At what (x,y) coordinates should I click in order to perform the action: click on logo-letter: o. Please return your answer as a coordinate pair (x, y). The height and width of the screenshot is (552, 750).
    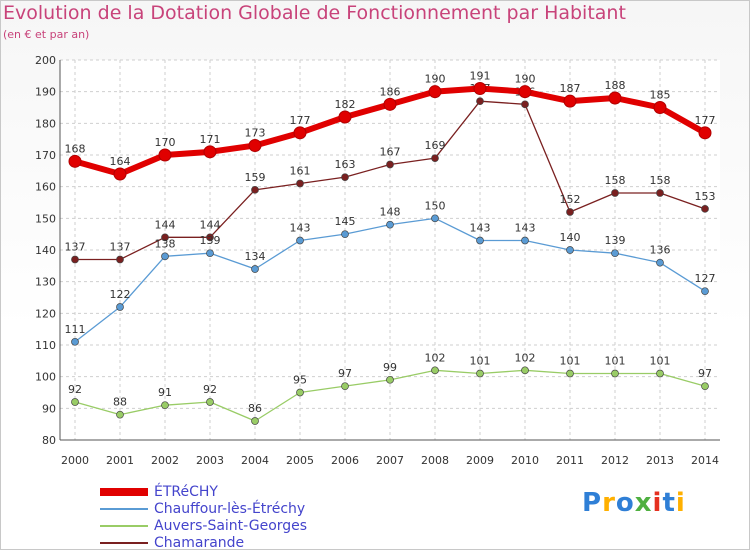
    Looking at the image, I should click on (625, 503).